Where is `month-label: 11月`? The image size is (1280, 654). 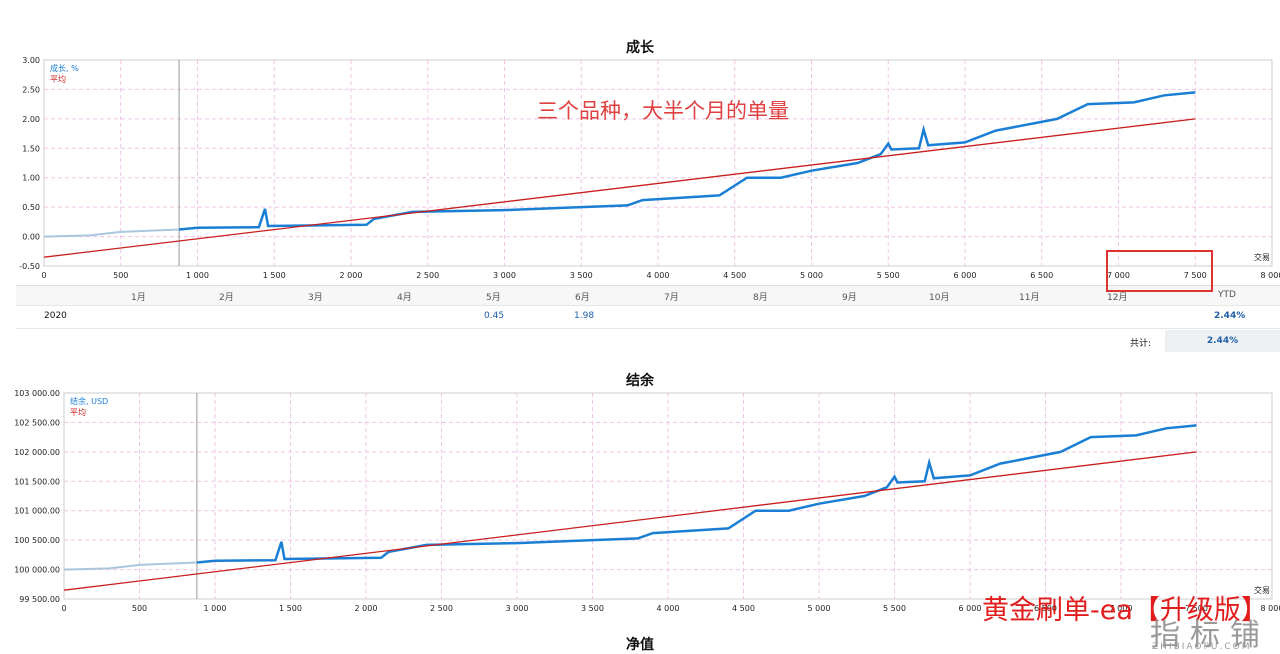 month-label: 11月 is located at coordinates (1029, 298).